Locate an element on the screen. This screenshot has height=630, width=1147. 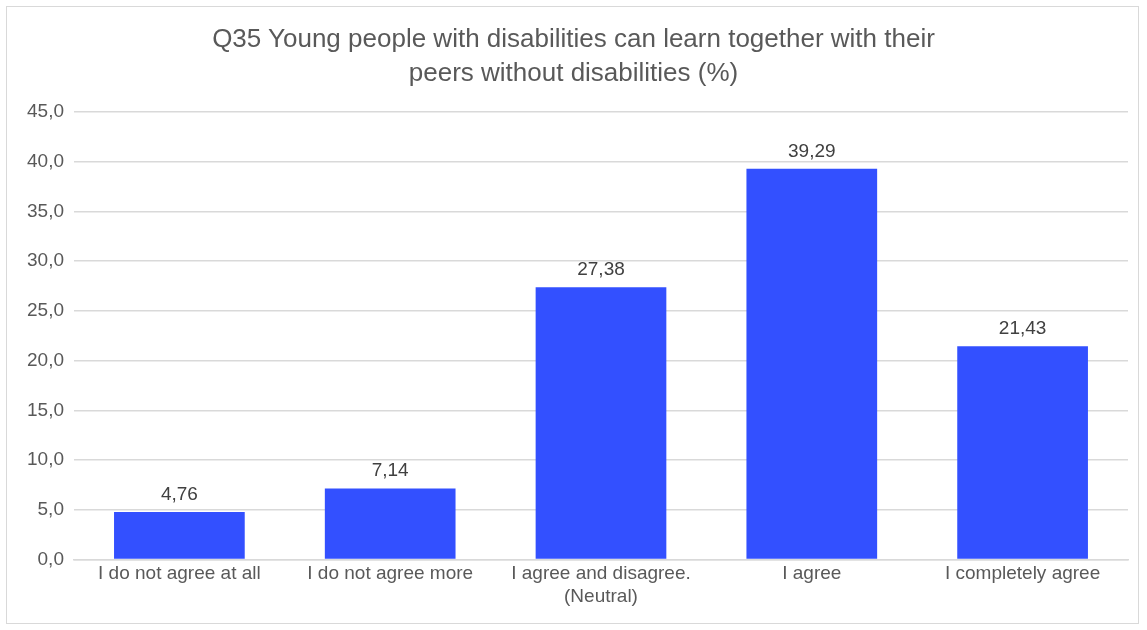
data-label: 4,76 is located at coordinates (179, 493).